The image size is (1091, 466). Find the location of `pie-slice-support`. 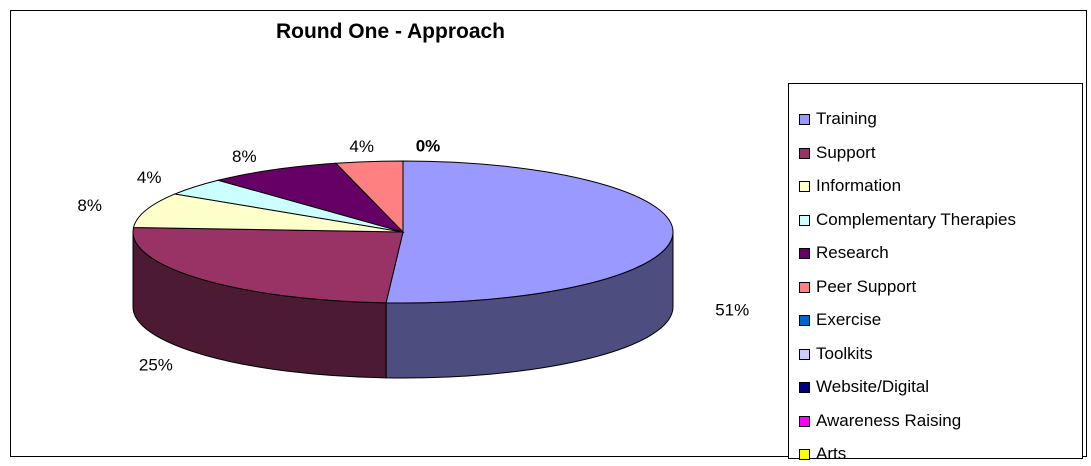

pie-slice-support is located at coordinates (268, 265).